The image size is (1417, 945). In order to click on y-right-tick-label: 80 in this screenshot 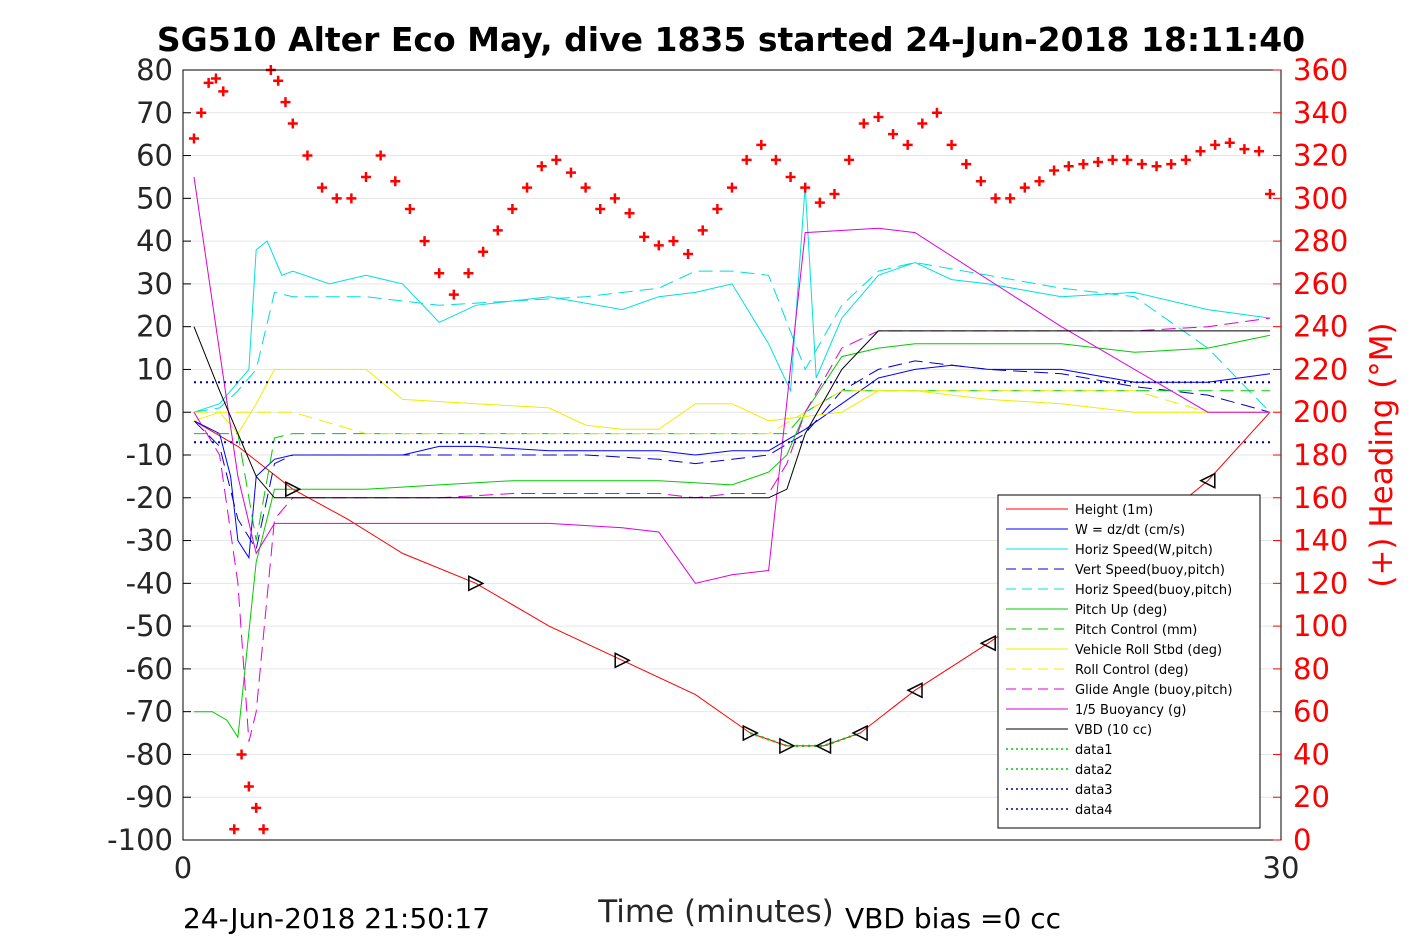, I will do `click(1311, 669)`.